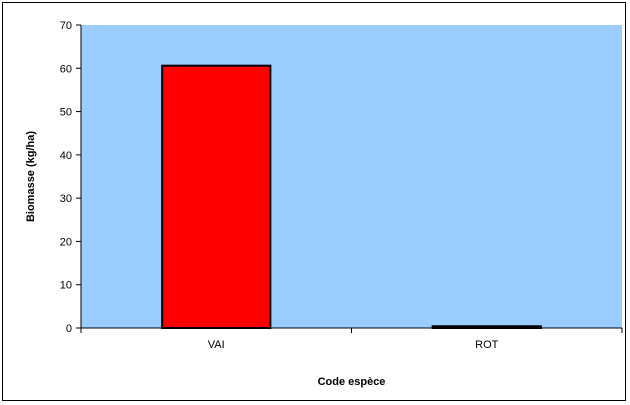 The height and width of the screenshot is (405, 630). Describe the element at coordinates (352, 382) in the screenshot. I see `x-axis-title: Code espèce` at that location.